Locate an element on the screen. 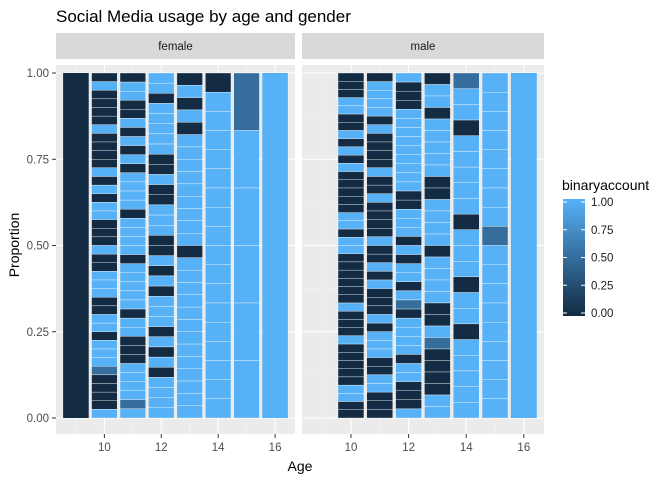  x-tick-label: 10 is located at coordinates (104, 448).